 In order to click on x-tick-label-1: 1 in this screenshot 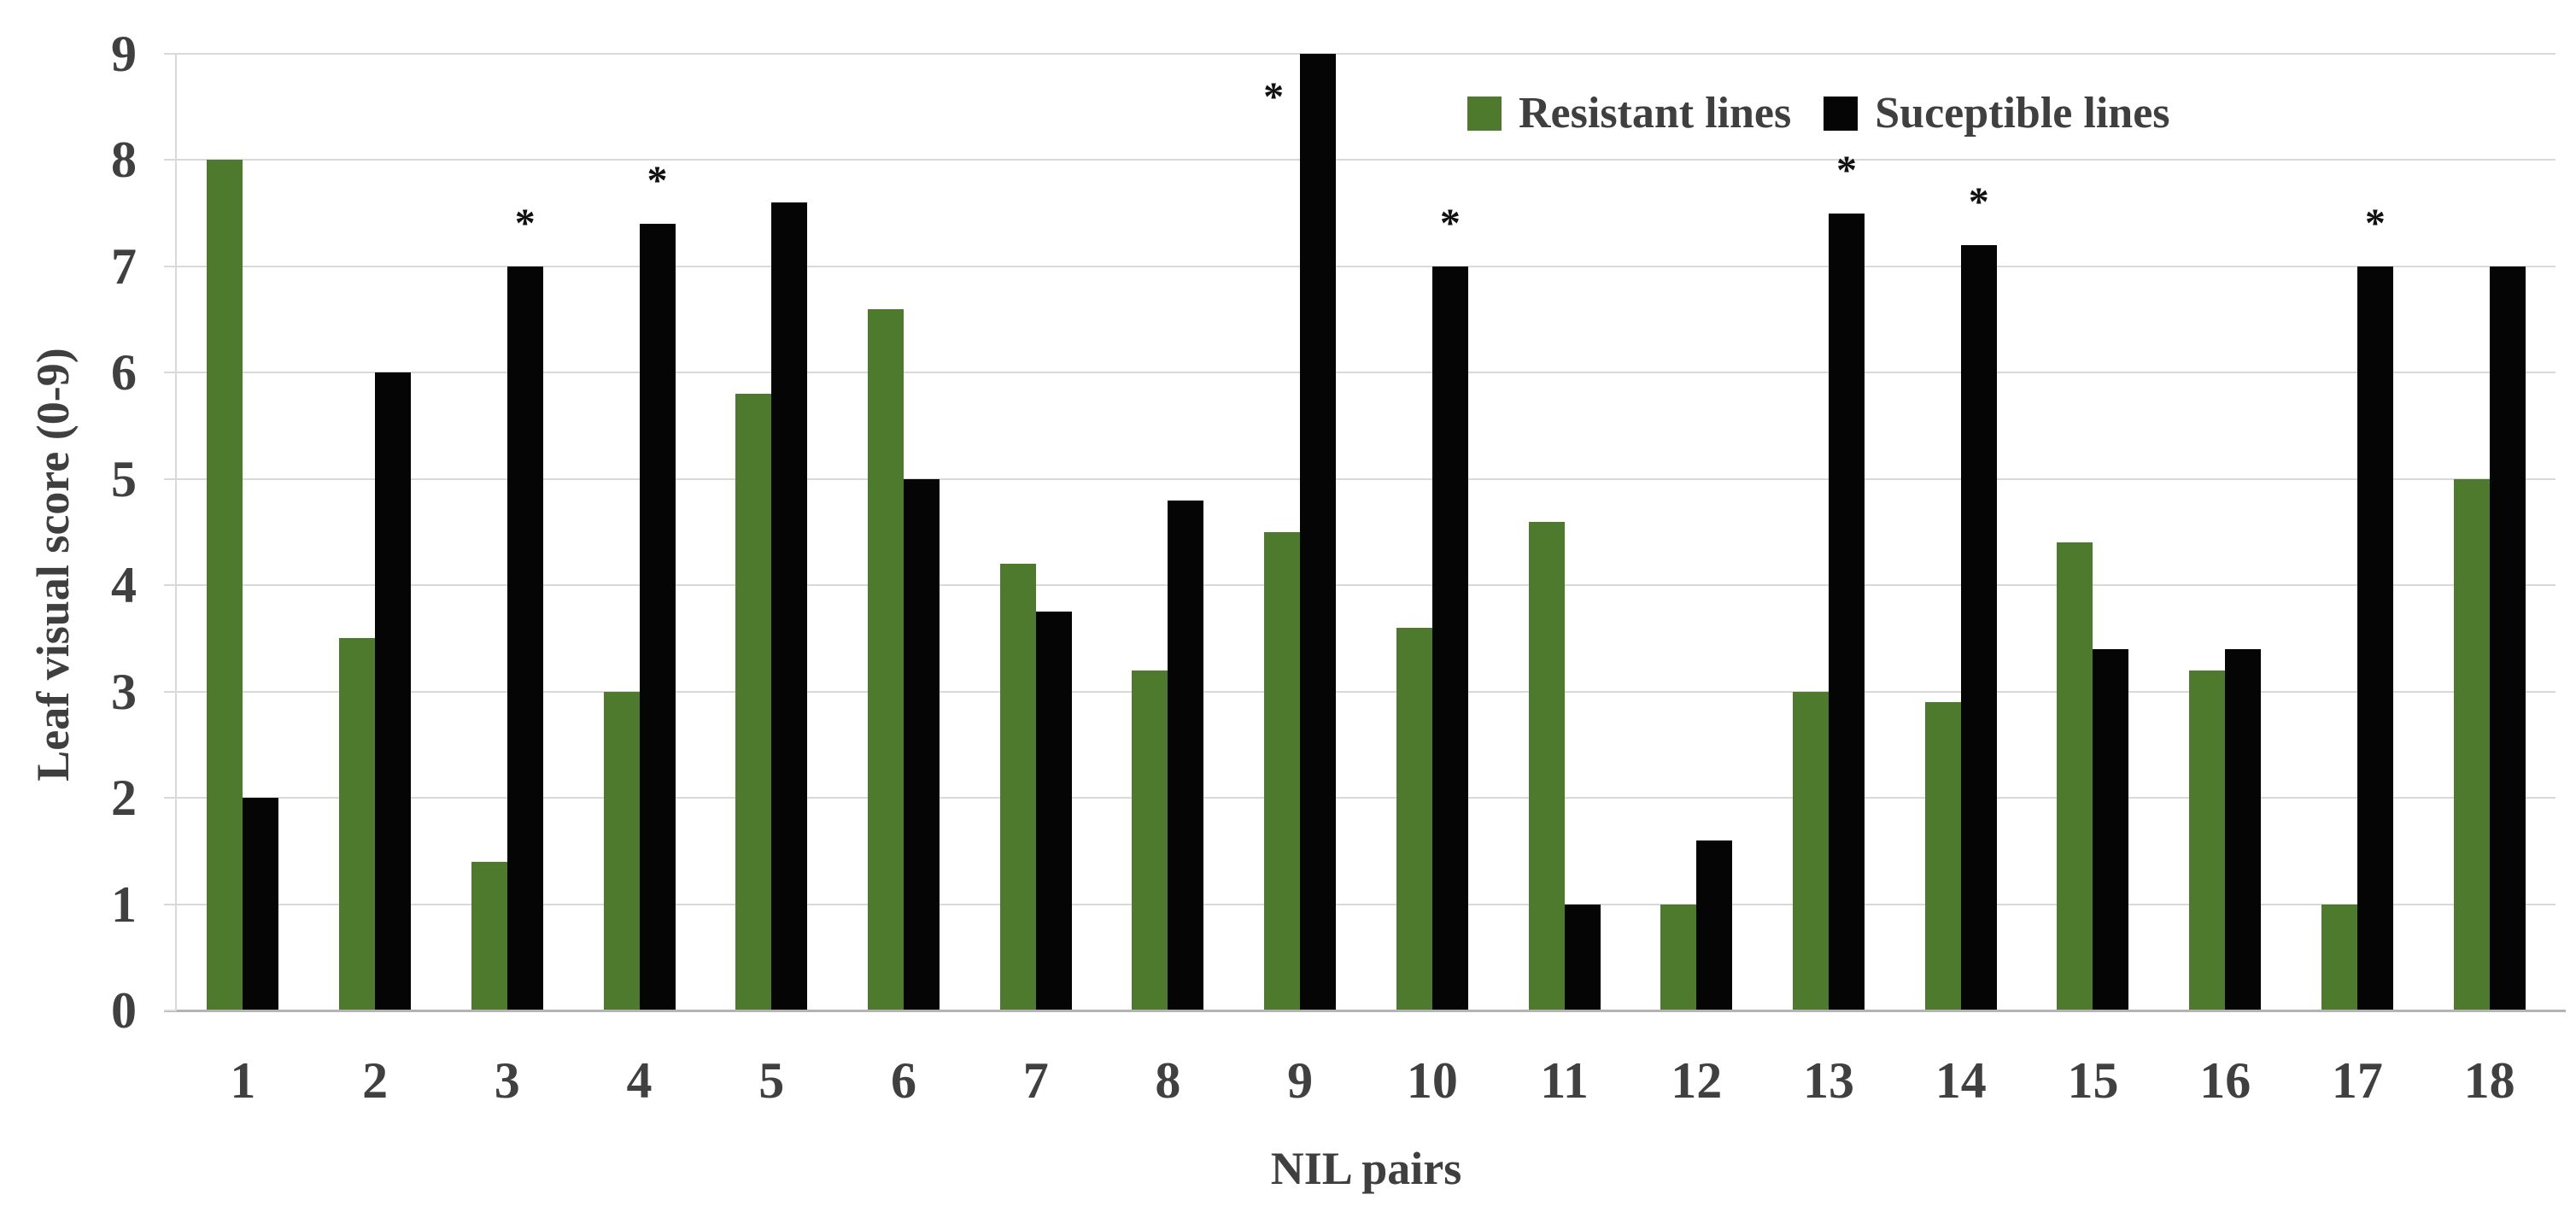, I will do `click(243, 1081)`.